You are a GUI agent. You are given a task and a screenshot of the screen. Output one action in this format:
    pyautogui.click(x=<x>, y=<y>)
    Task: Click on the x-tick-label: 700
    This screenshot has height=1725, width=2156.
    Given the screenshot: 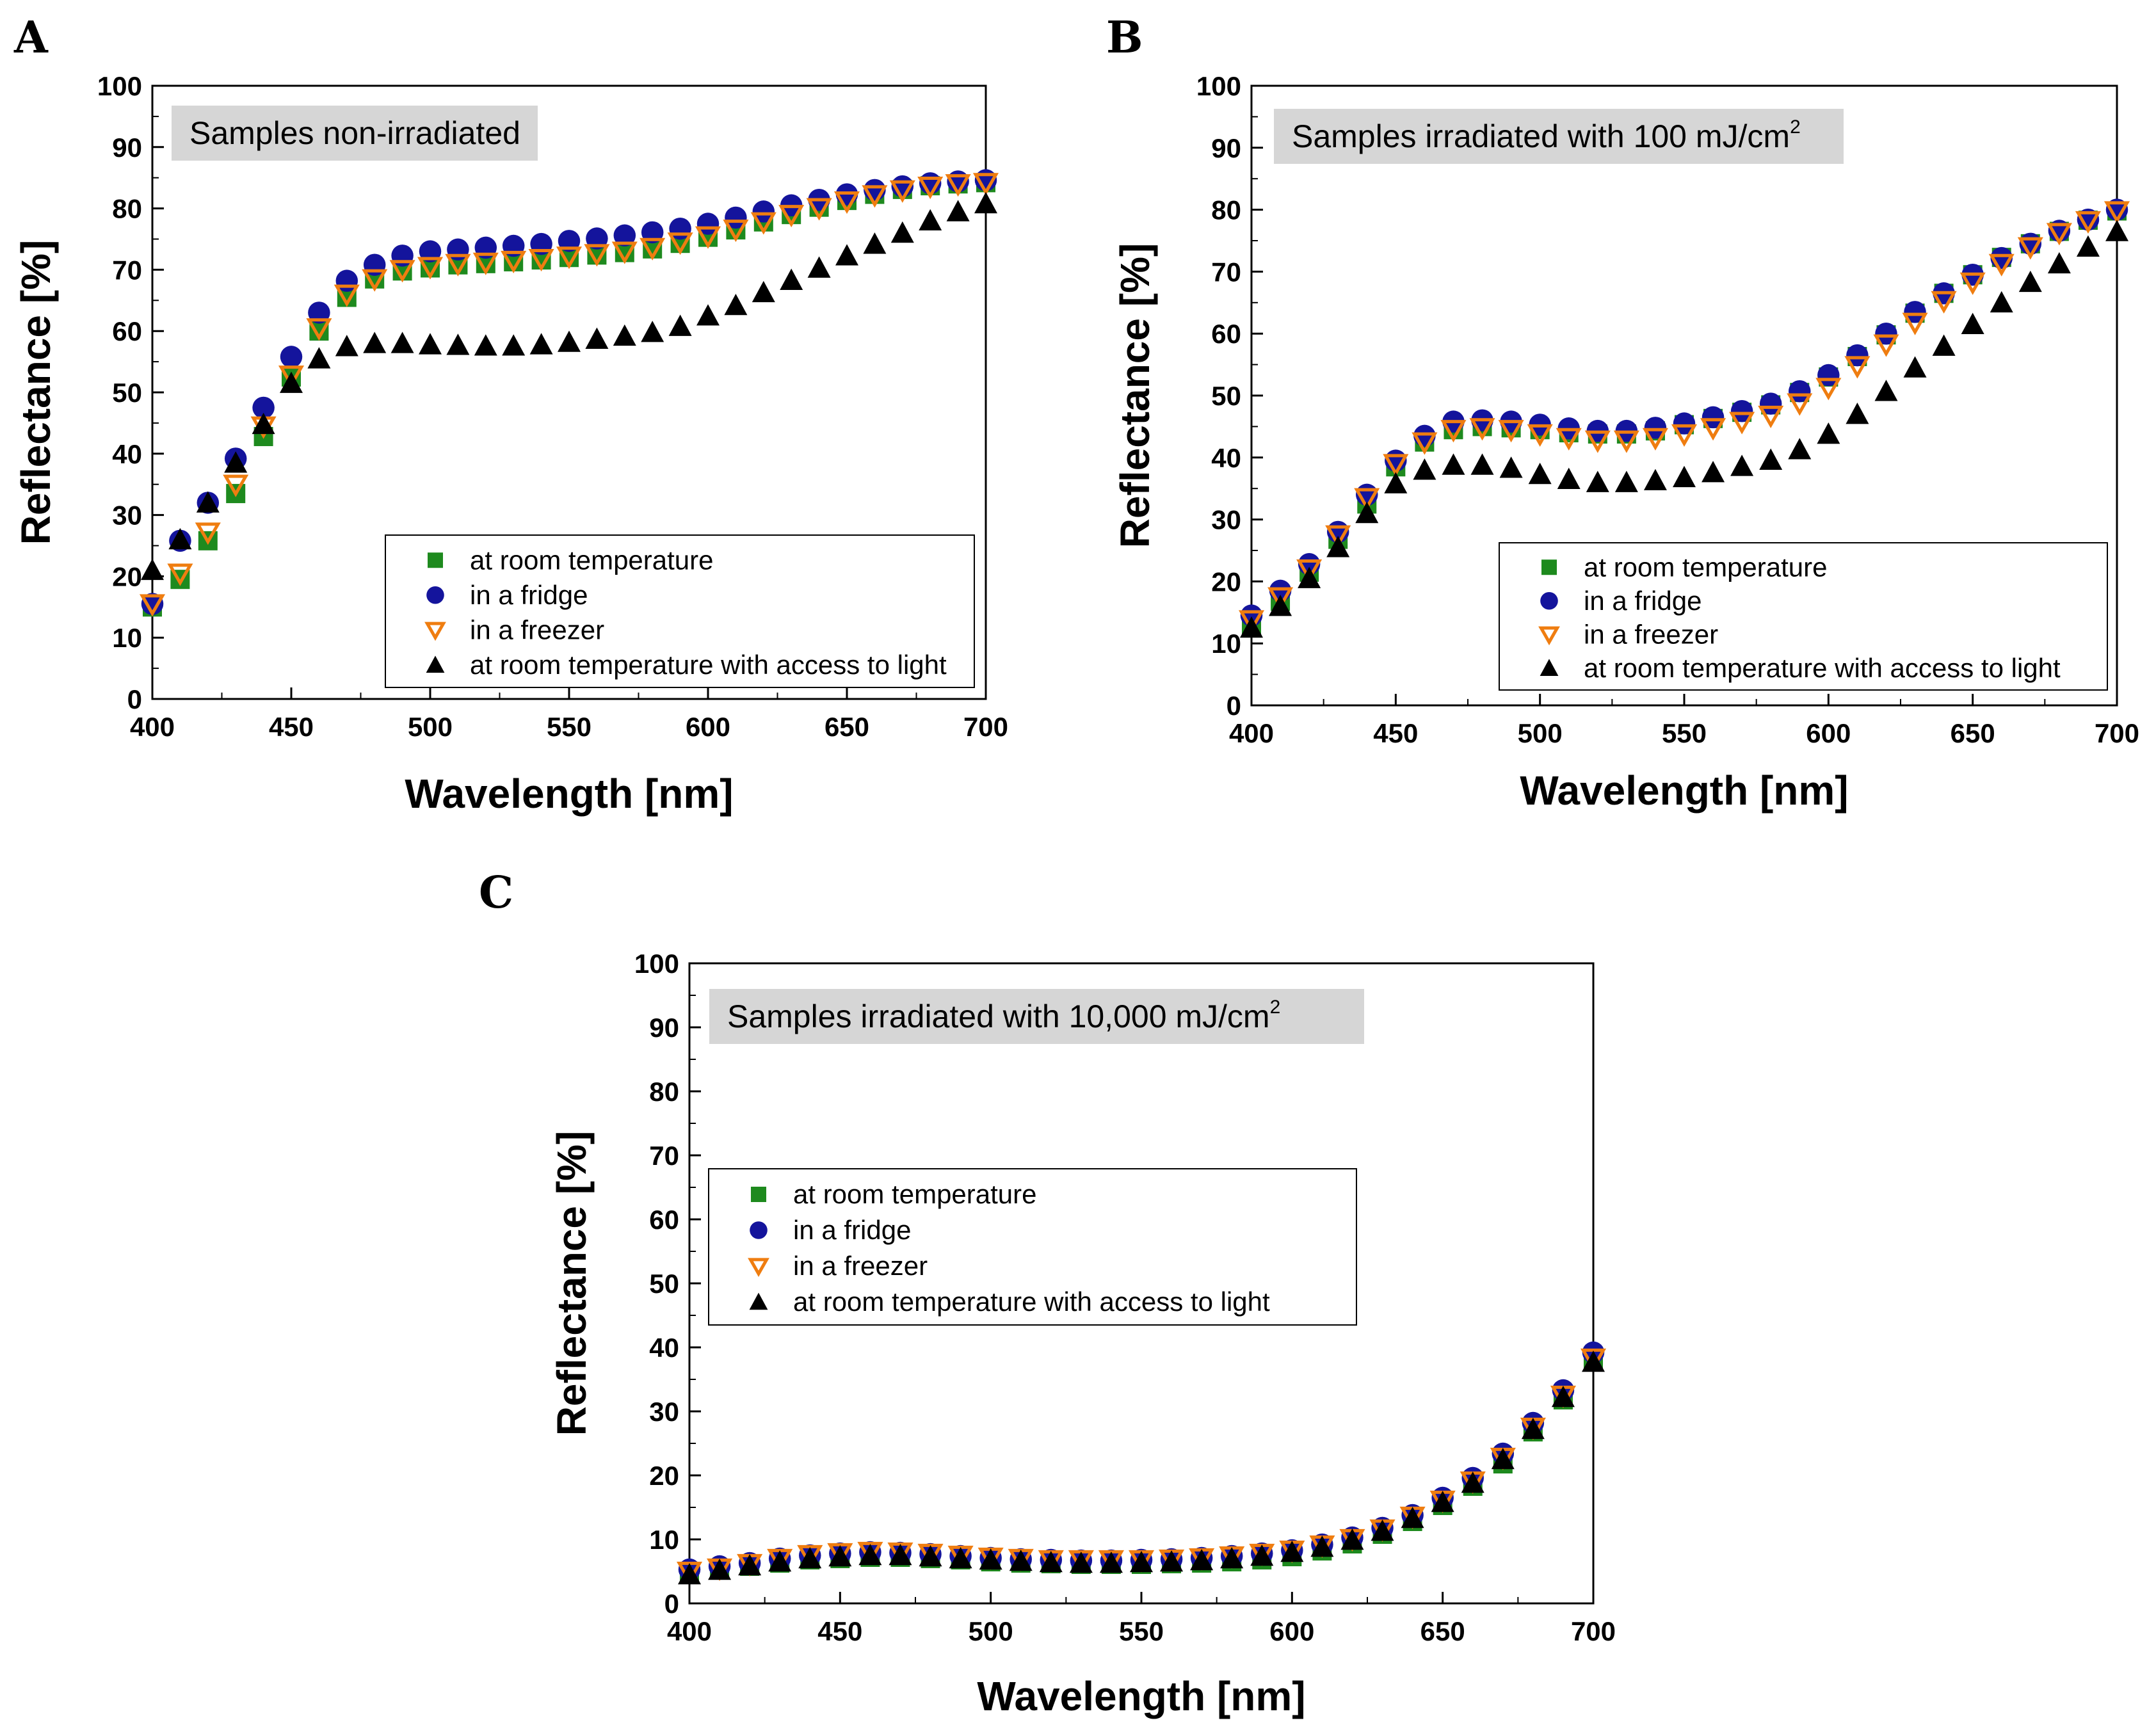 What is the action you would take?
    pyautogui.click(x=2117, y=733)
    